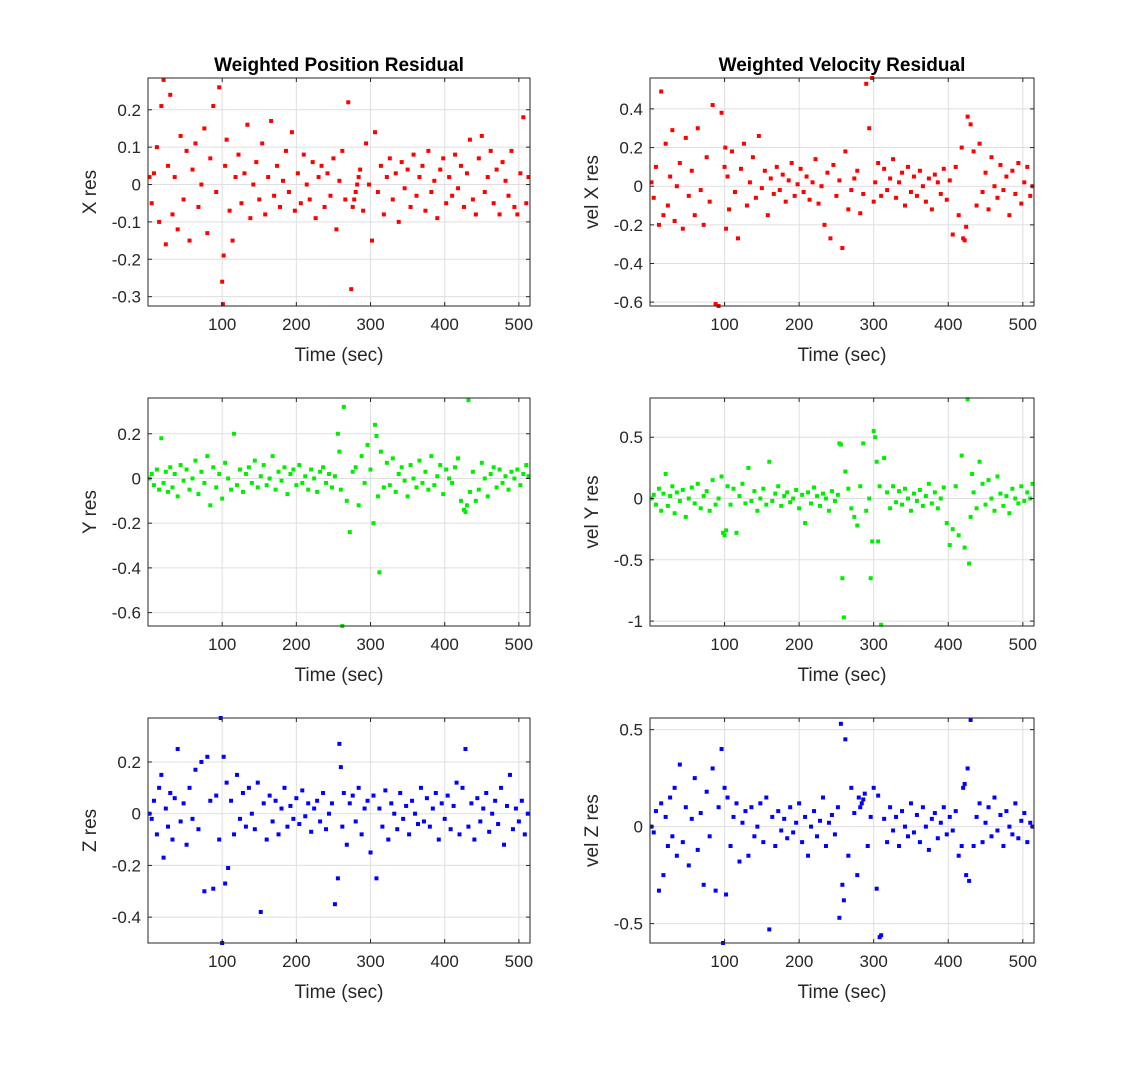  Describe the element at coordinates (129, 110) in the screenshot. I see `y-tick-label: 0.2` at that location.